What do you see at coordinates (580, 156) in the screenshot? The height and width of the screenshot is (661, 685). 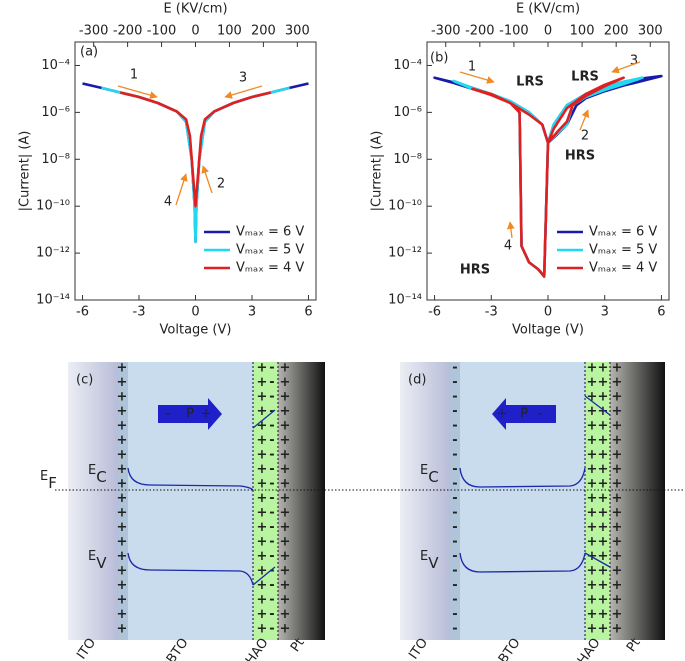 I see `annotation: HRS` at bounding box center [580, 156].